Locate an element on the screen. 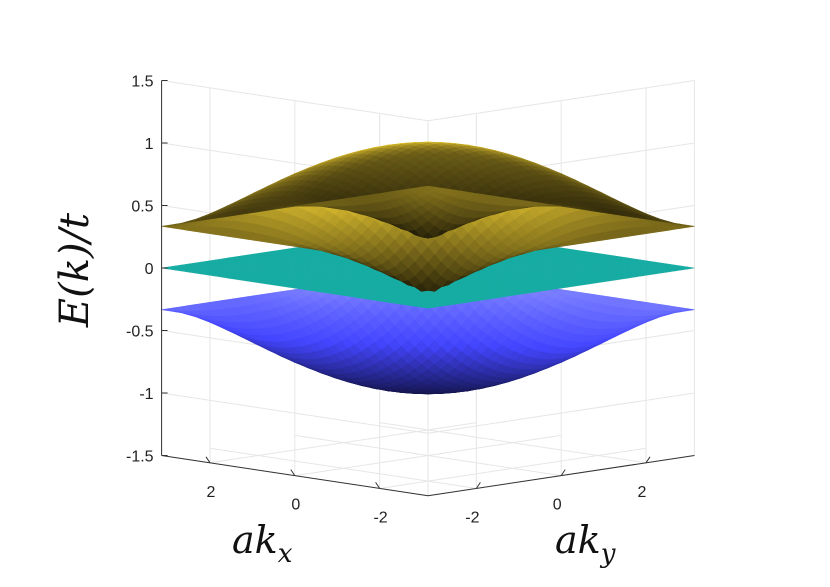 This screenshot has height=587, width=830. z-tick-label: 1.5 is located at coordinates (142, 82).